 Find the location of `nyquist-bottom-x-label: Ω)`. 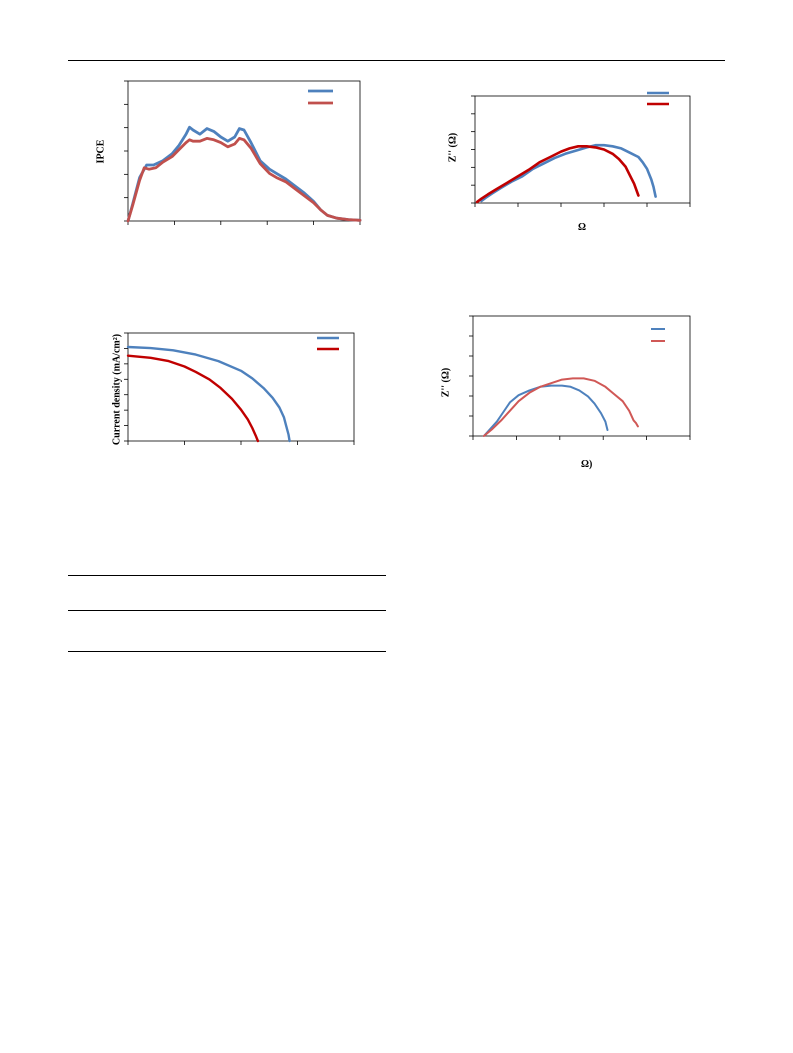

nyquist-bottom-x-label: Ω) is located at coordinates (587, 464).